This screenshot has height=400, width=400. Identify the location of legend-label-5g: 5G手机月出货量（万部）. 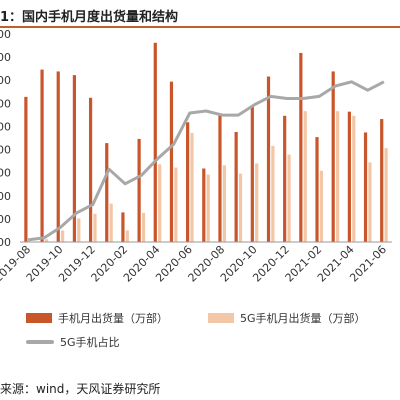
(303, 318).